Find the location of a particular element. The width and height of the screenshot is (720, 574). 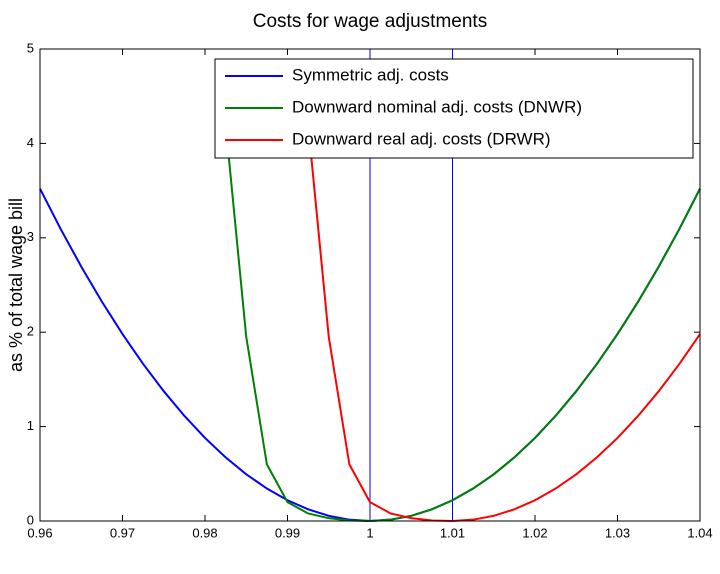

y-tick-label: 2 is located at coordinates (30, 331).